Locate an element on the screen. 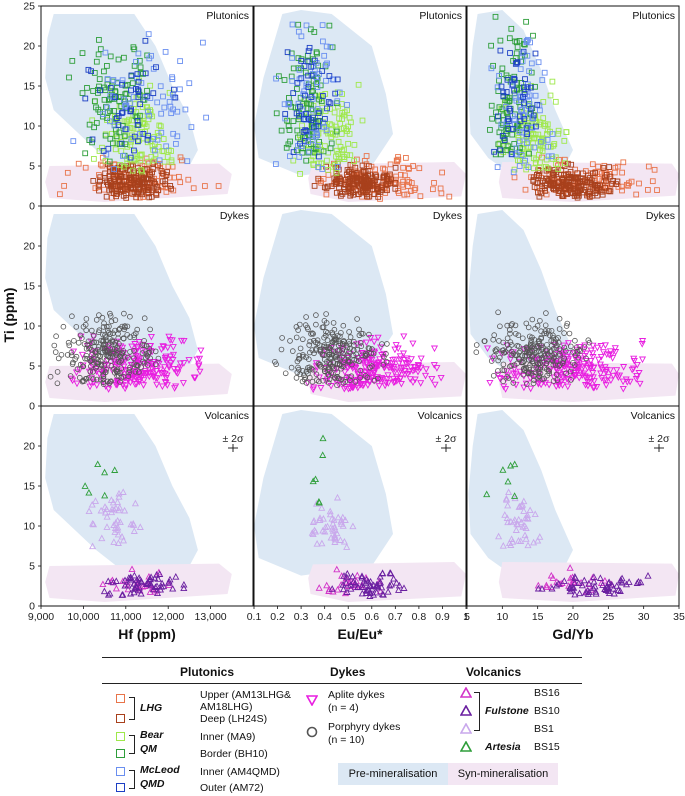  legend-porphyry-n: (n = 10) is located at coordinates (346, 740).